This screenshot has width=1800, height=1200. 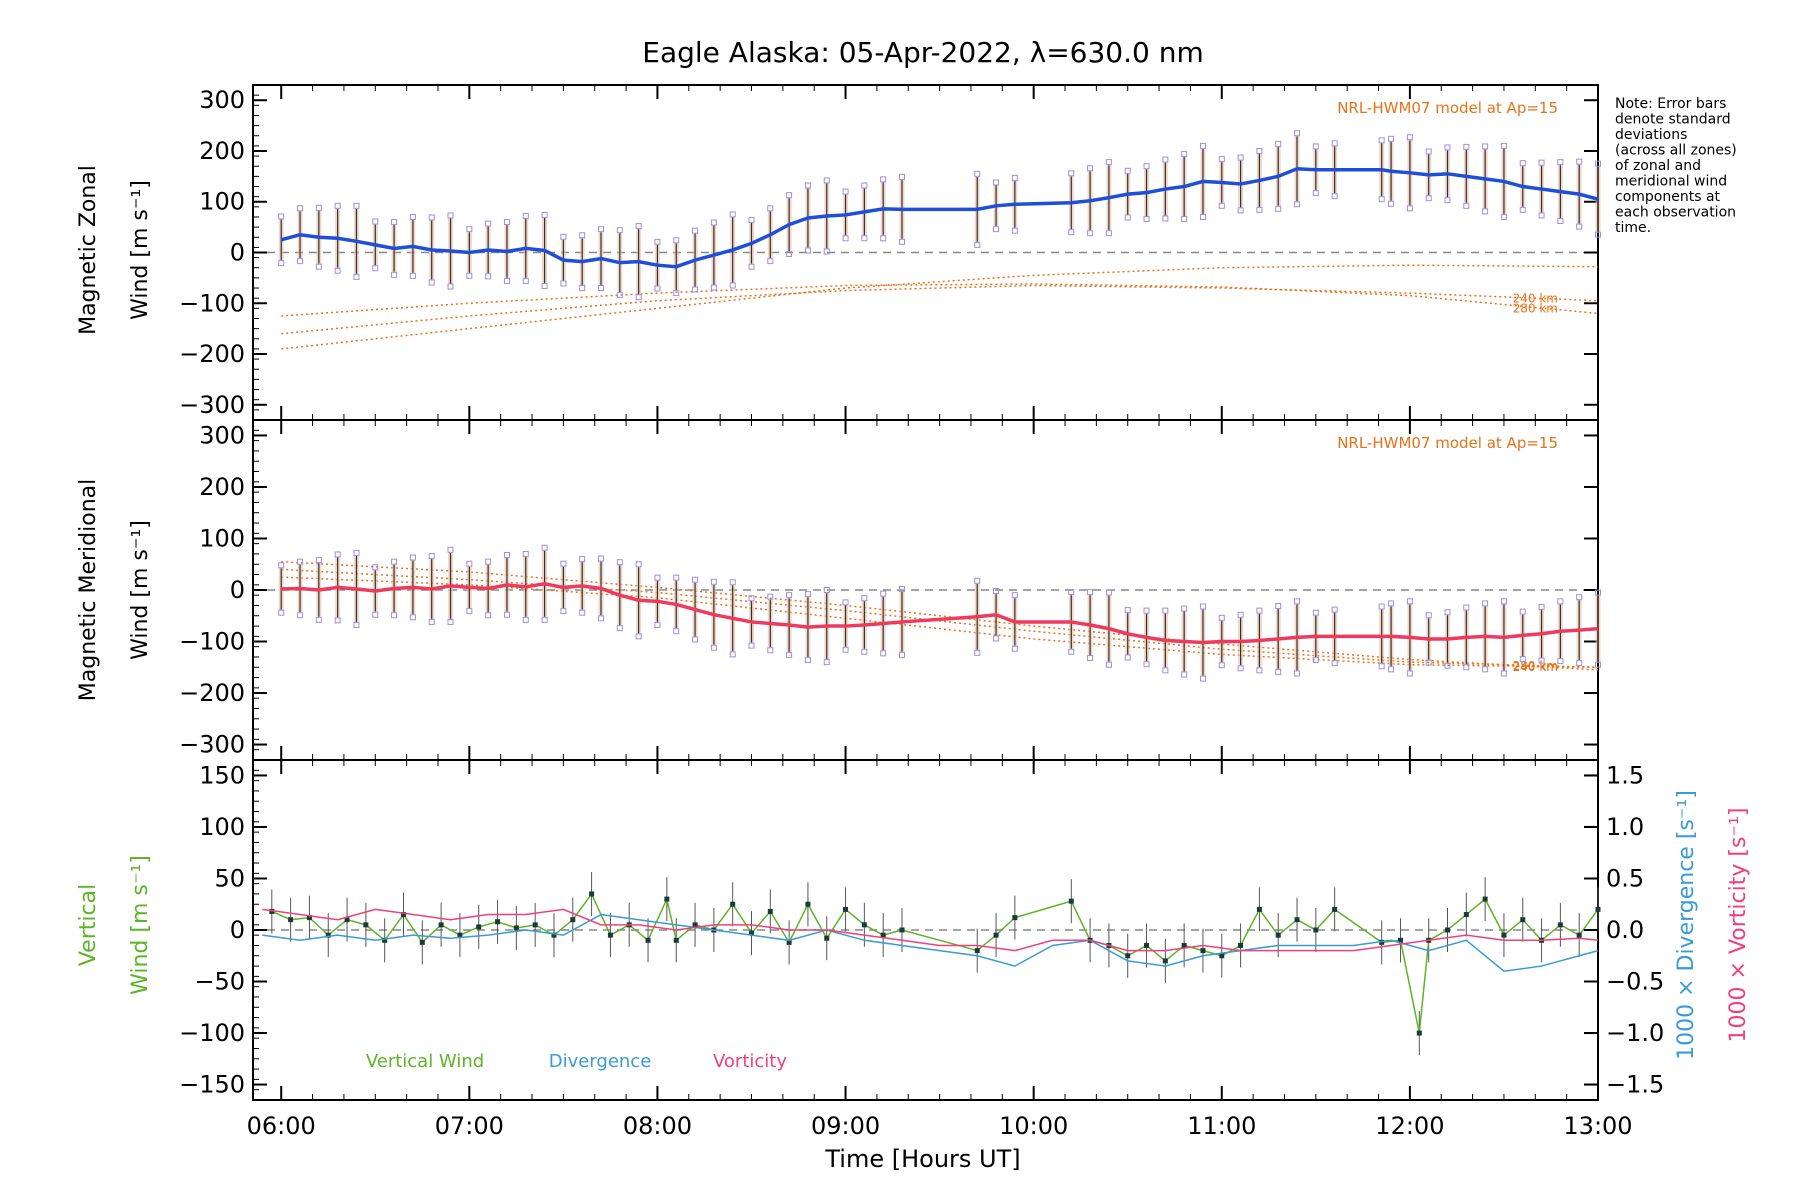 What do you see at coordinates (114, 925) in the screenshot?
I see `vertical-ylabel: Vertical Wind [m s⁻¹]` at bounding box center [114, 925].